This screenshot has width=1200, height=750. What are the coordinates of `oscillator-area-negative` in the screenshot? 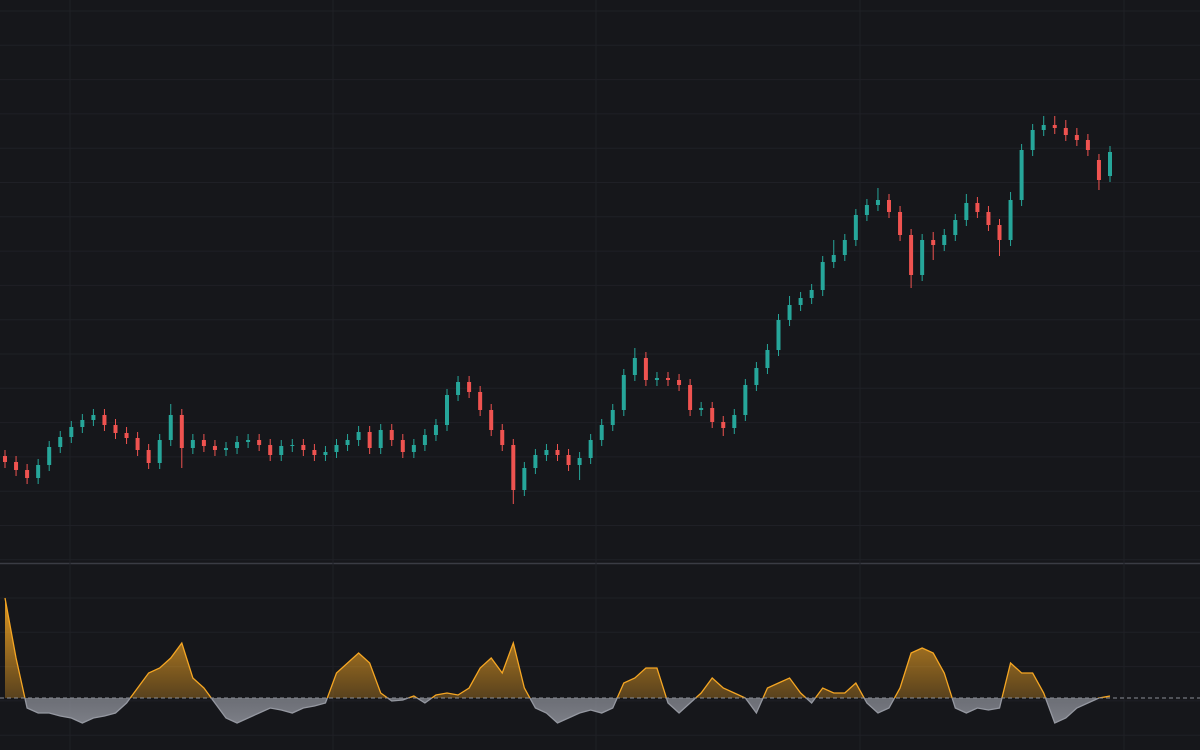 It's located at (557, 710).